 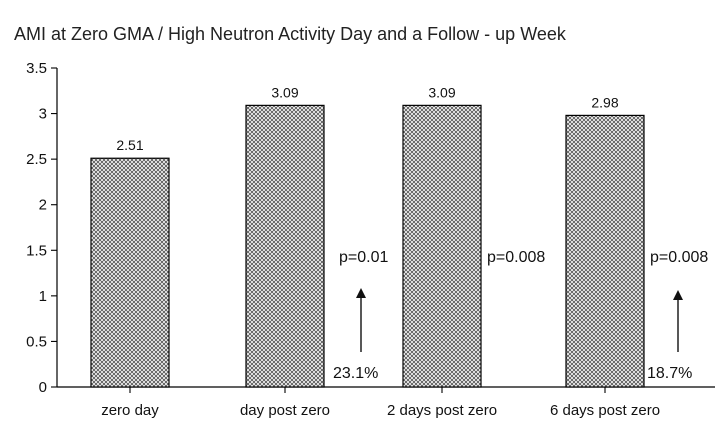 I want to click on y-tick-label: 2.5, so click(x=36, y=159).